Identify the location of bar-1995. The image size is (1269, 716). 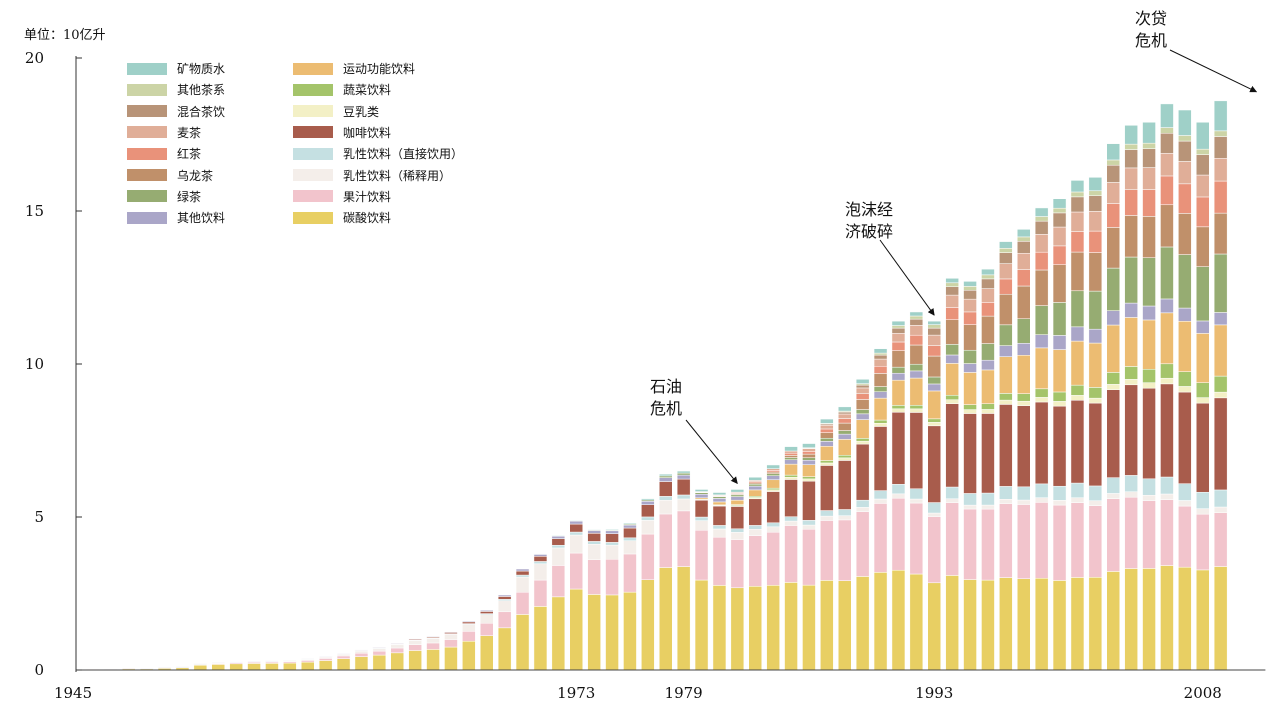
(970, 476).